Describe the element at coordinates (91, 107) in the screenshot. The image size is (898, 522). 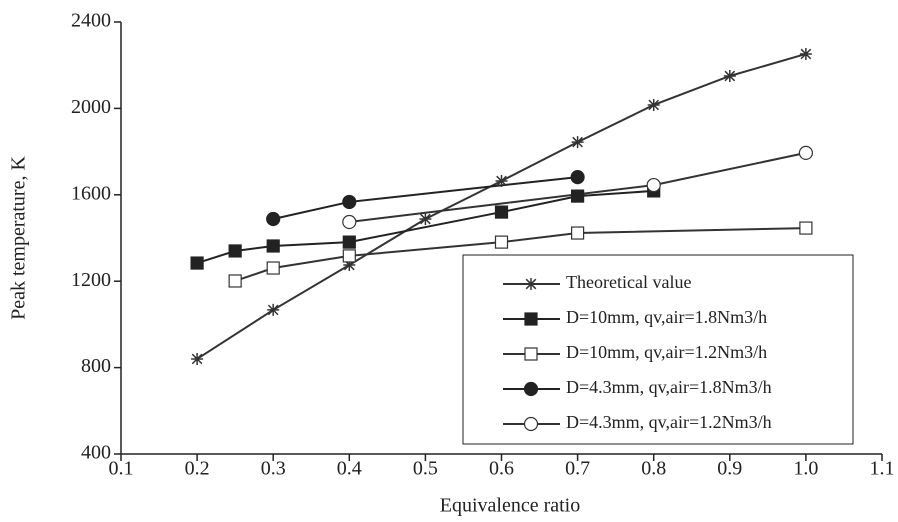
I see `y-tick-label: 2000` at that location.